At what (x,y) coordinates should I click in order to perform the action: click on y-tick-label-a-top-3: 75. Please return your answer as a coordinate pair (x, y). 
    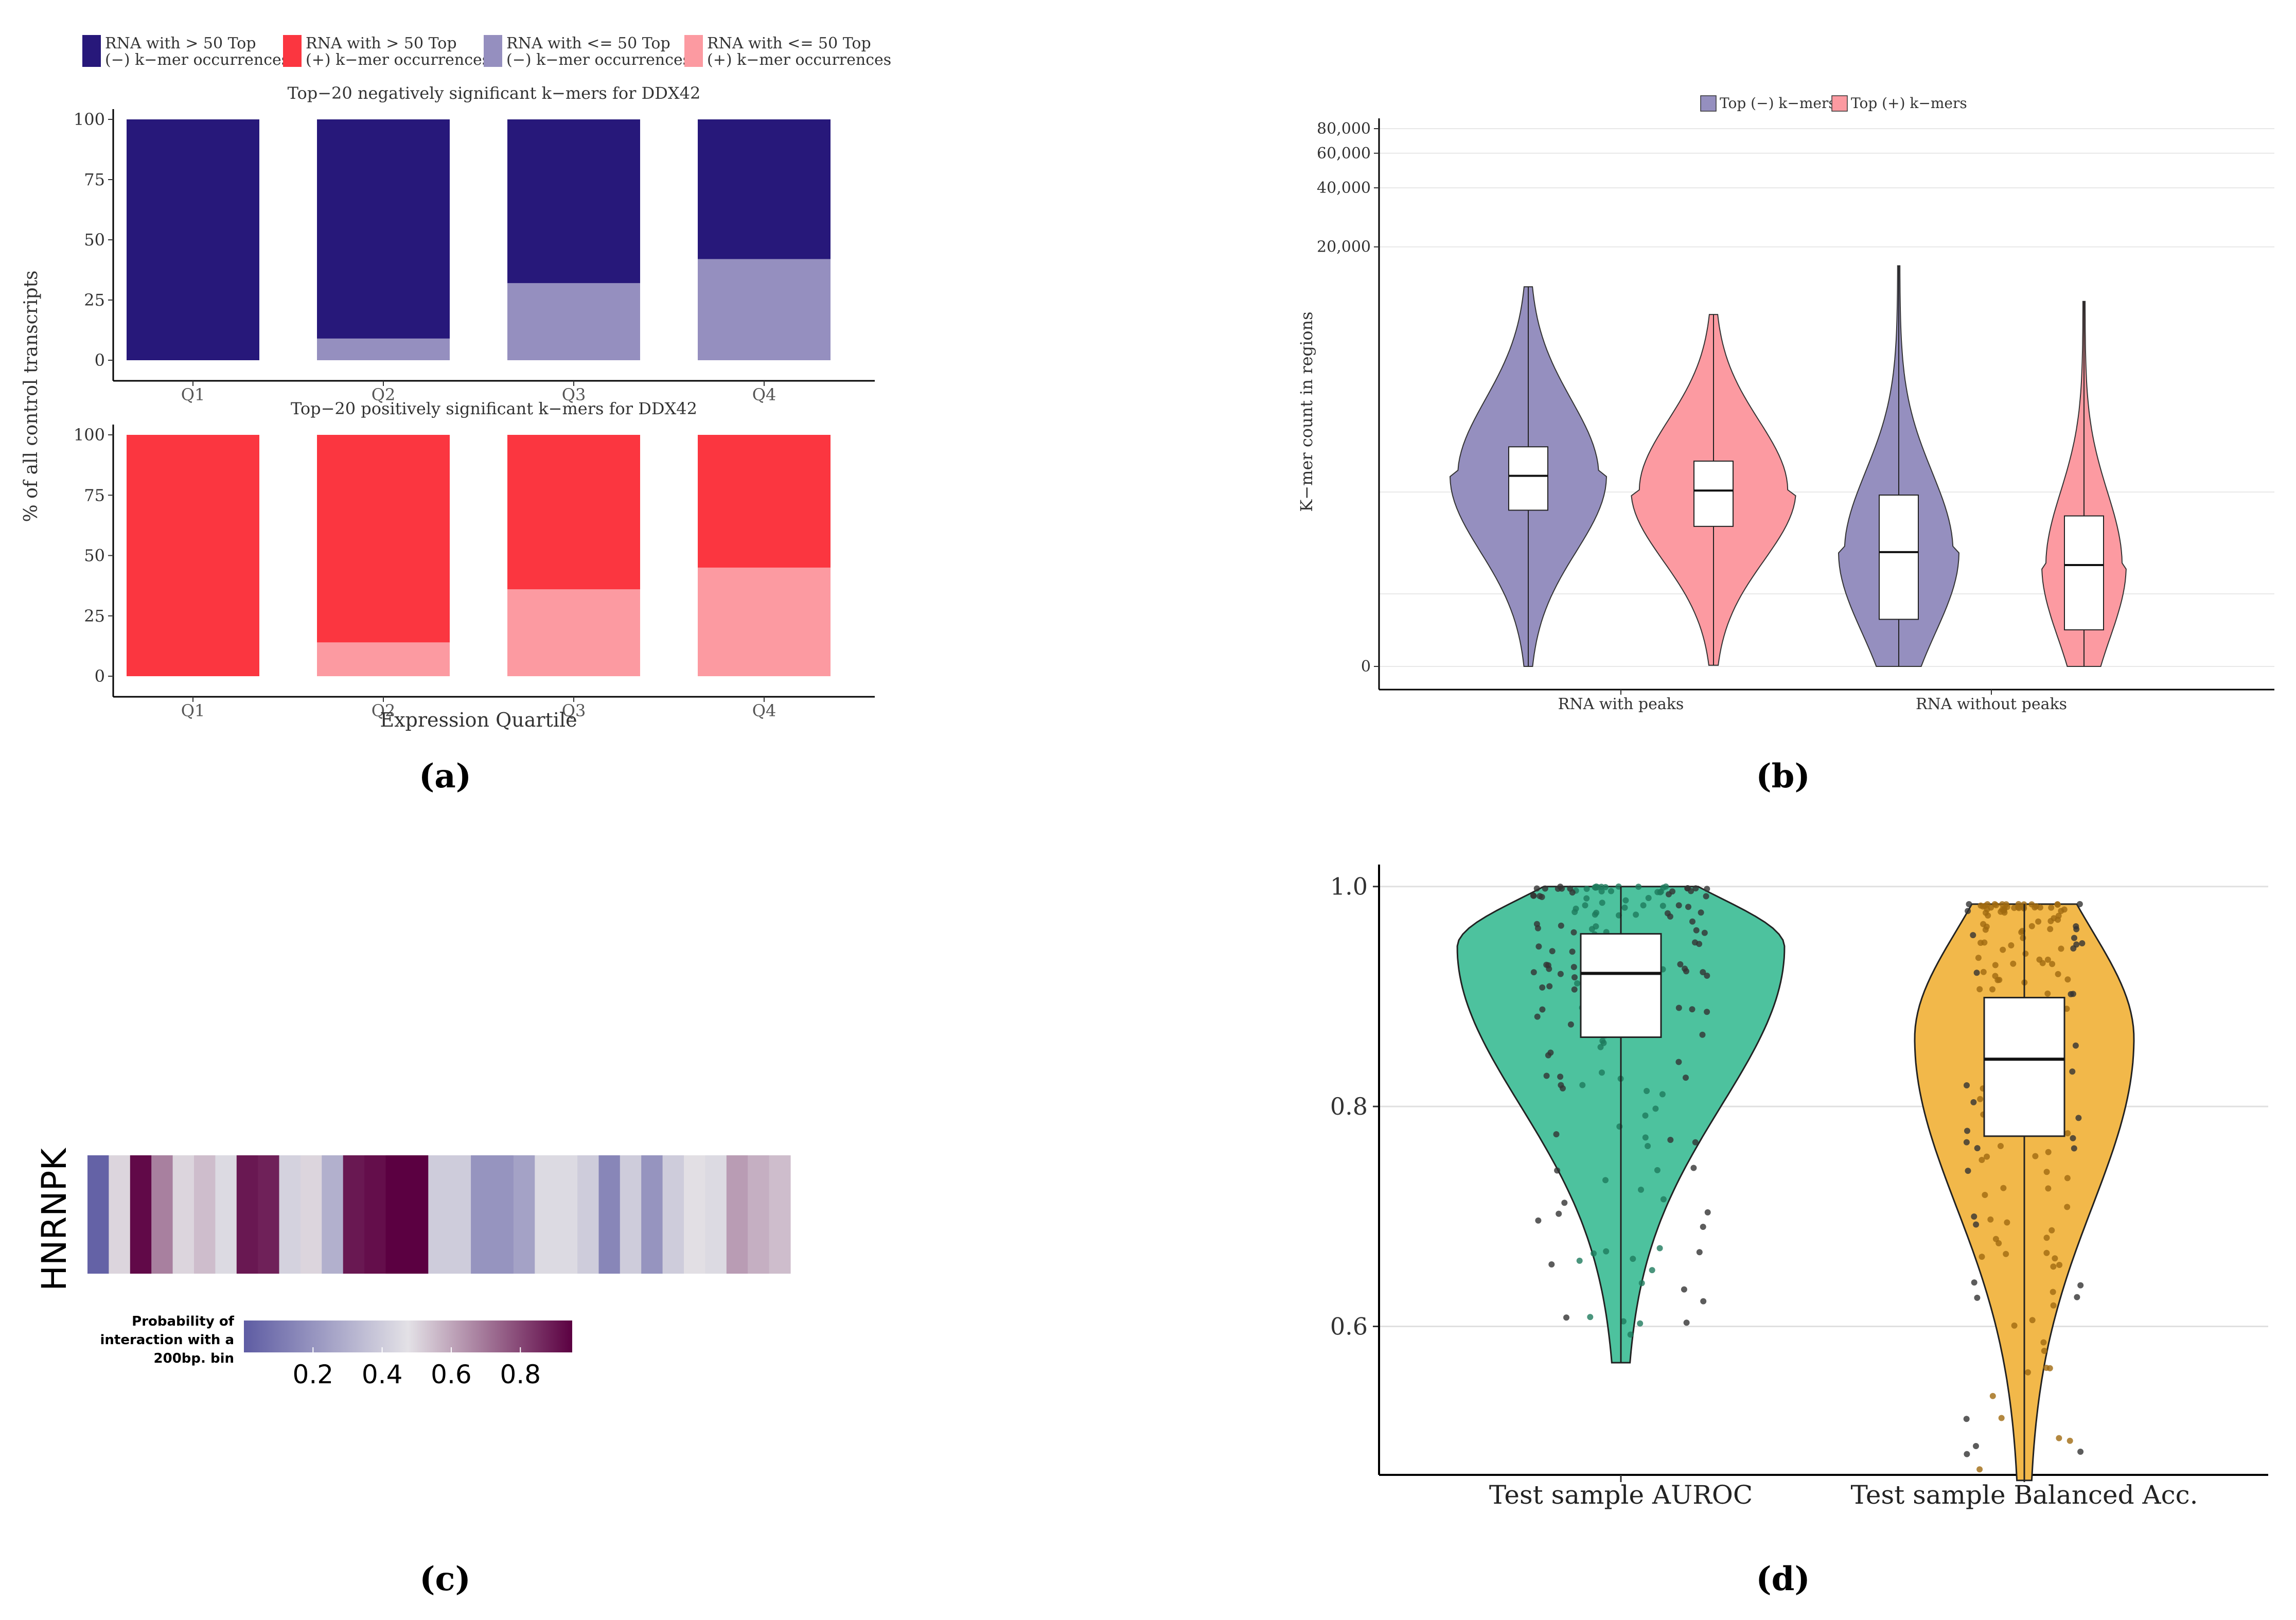
    Looking at the image, I should click on (94, 179).